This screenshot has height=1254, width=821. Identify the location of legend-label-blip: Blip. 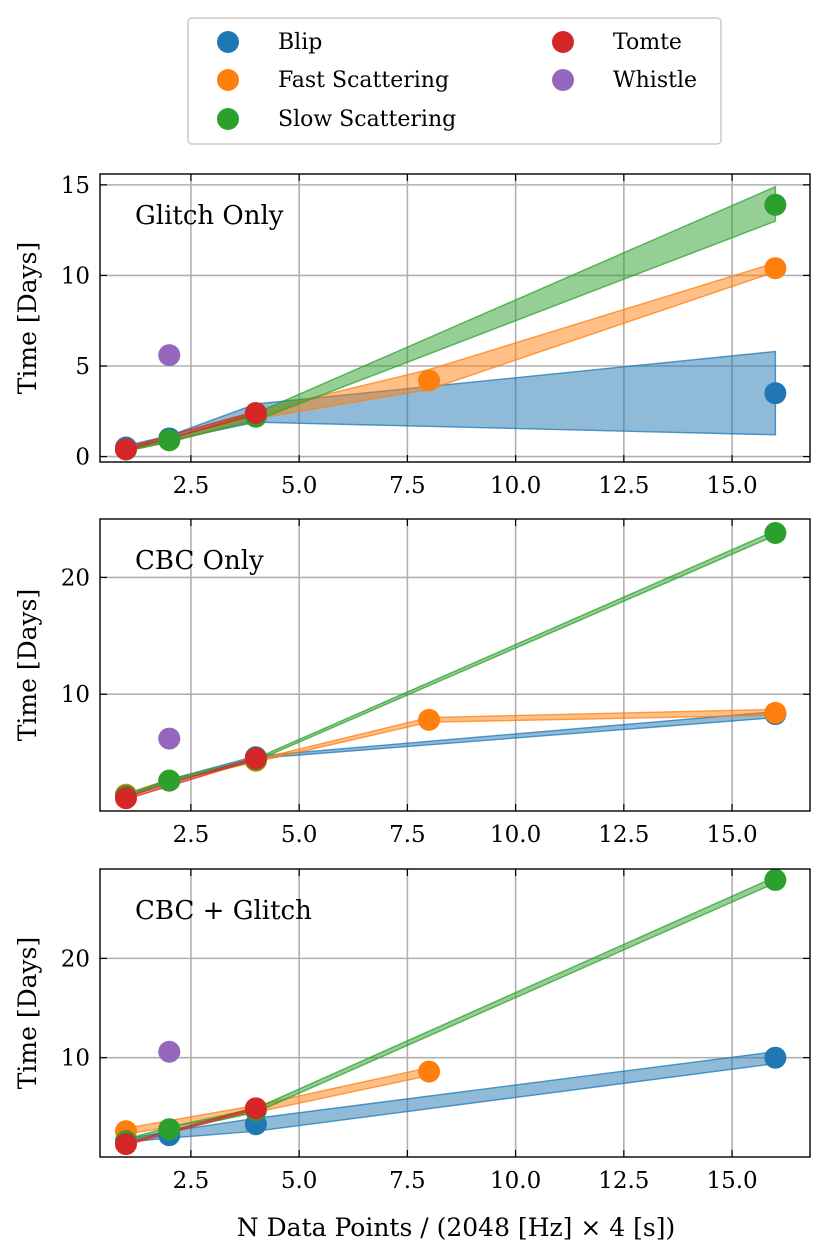
(300, 42).